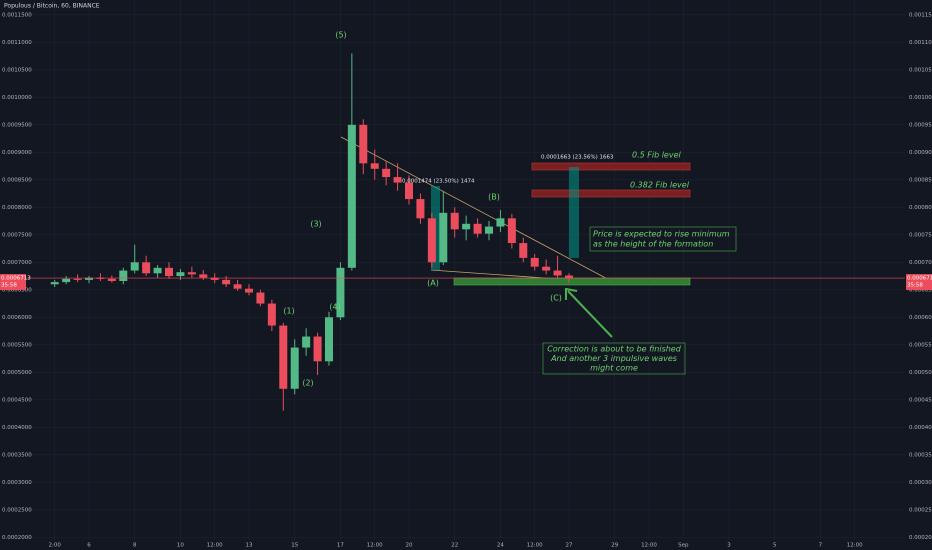 The width and height of the screenshot is (932, 550). What do you see at coordinates (17, 318) in the screenshot?
I see `y-tick-label: 0.0006000` at bounding box center [17, 318].